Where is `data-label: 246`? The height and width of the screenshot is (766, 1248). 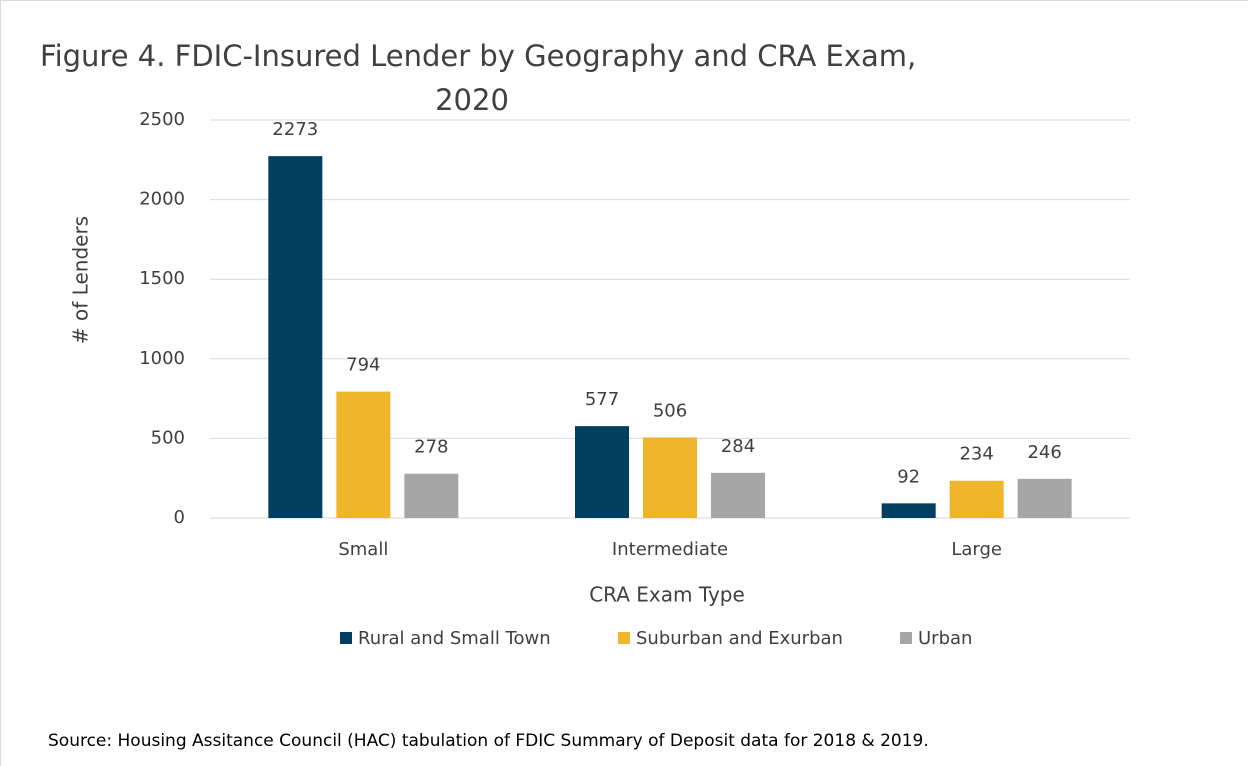
data-label: 246 is located at coordinates (1044, 452).